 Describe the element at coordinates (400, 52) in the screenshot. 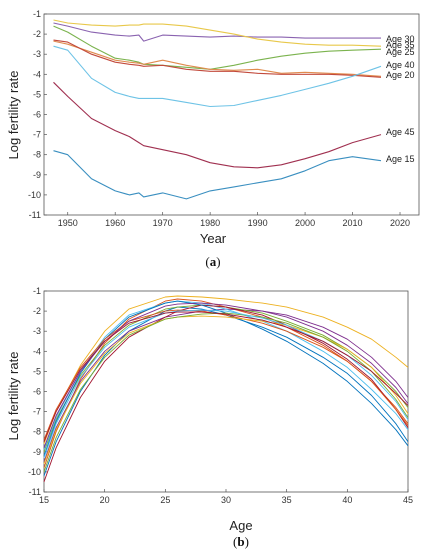

I see `series-label: Age 25` at that location.